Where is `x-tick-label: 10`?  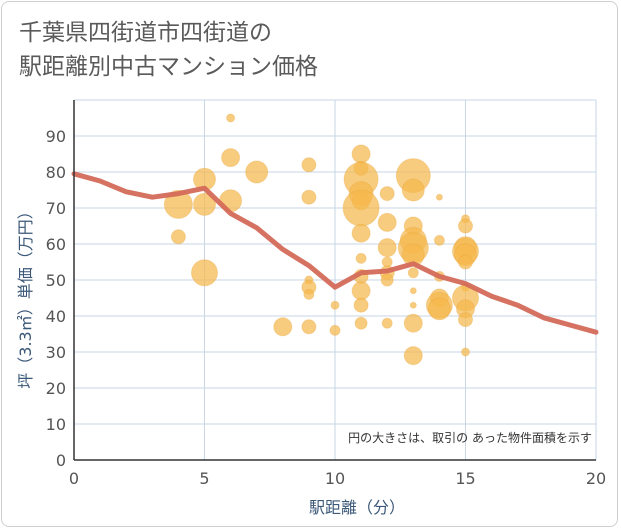 x-tick-label: 10 is located at coordinates (335, 478).